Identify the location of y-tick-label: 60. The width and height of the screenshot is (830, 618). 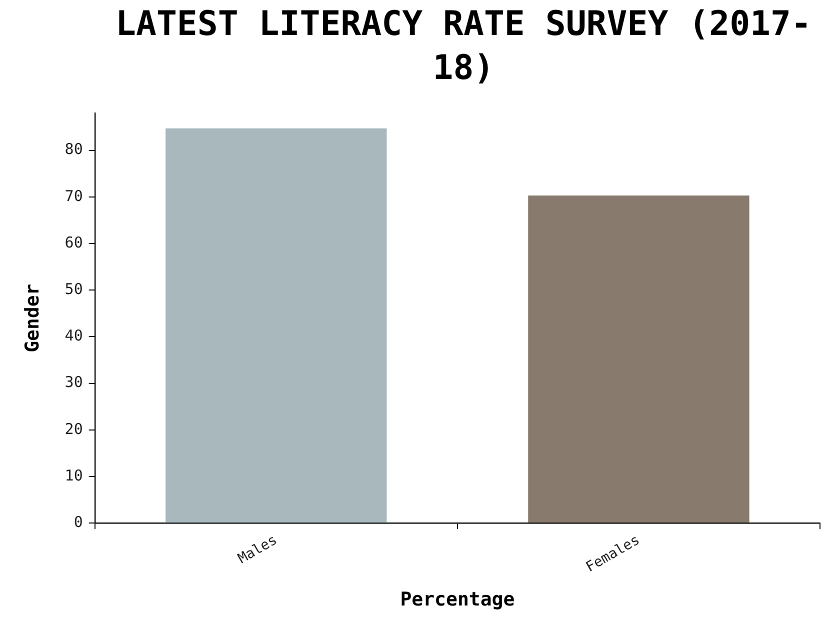
(73, 242).